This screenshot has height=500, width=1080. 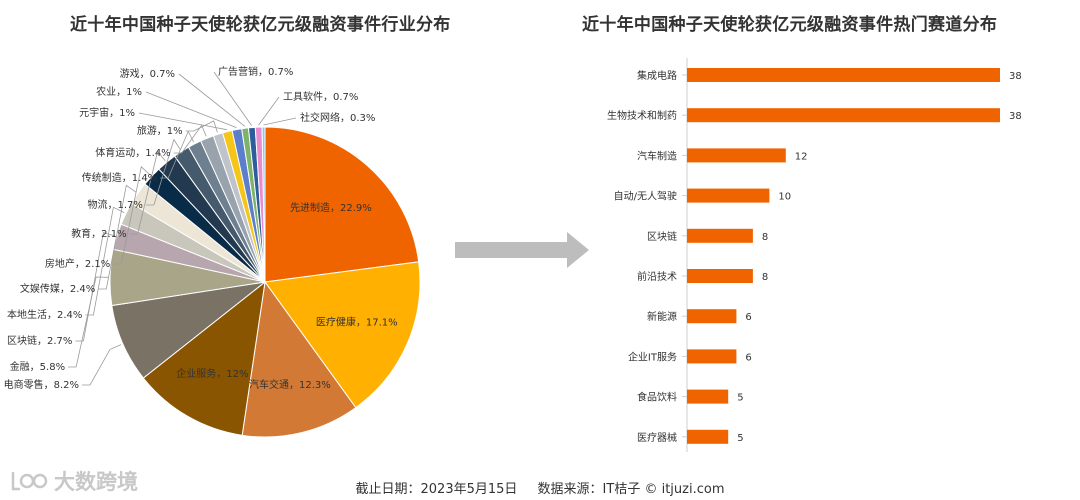 What do you see at coordinates (39, 340) in the screenshot?
I see `pie-label-6: 区块链，2.7%` at bounding box center [39, 340].